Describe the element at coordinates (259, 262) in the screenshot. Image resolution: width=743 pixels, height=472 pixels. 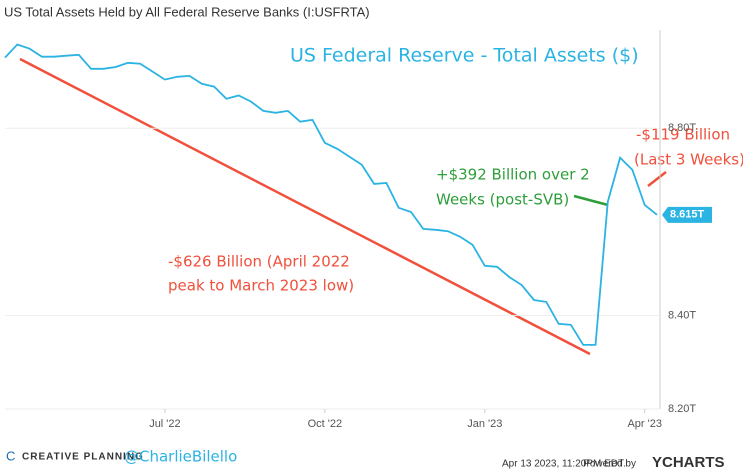
I see `annotation: -$626 Billion (April 2022` at that location.